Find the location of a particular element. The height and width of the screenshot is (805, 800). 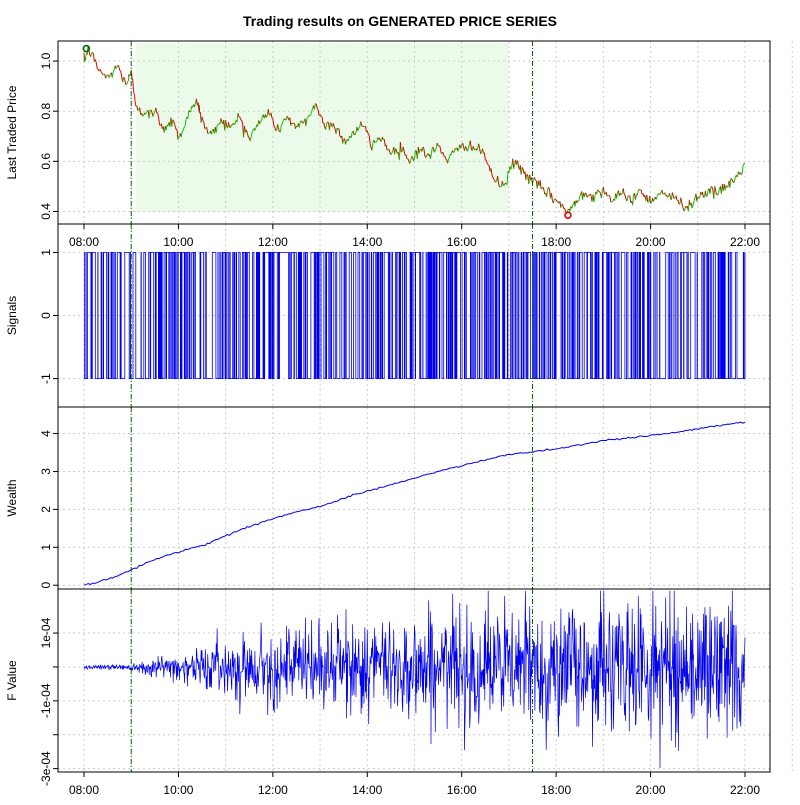

ytick-label-wealth: 4 is located at coordinates (46, 433).